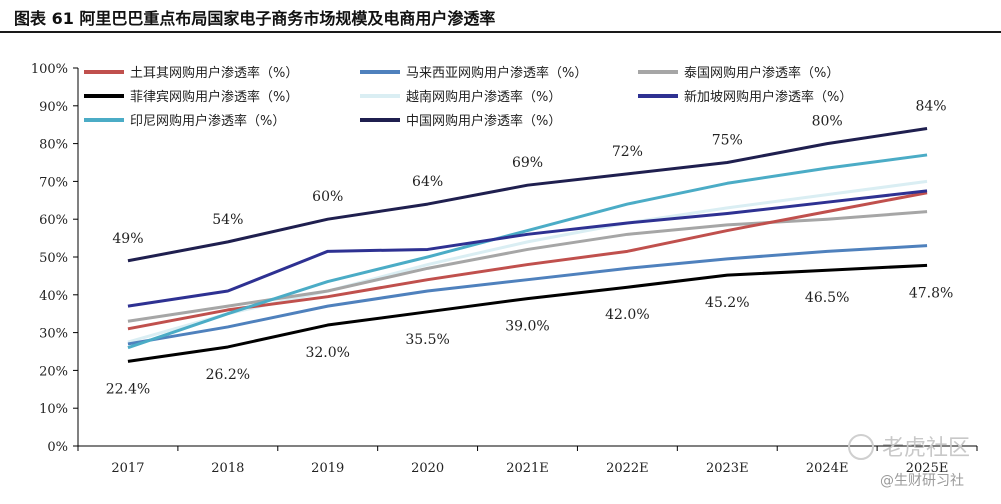 Image resolution: width=1001 pixels, height=504 pixels. Describe the element at coordinates (128, 389) in the screenshot. I see `data-label: 22.4%` at that location.